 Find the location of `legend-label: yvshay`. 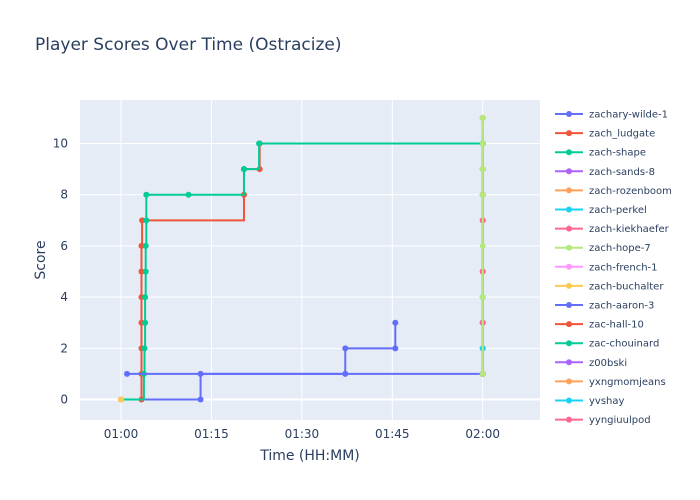

legend-label: yvshay is located at coordinates (607, 401).